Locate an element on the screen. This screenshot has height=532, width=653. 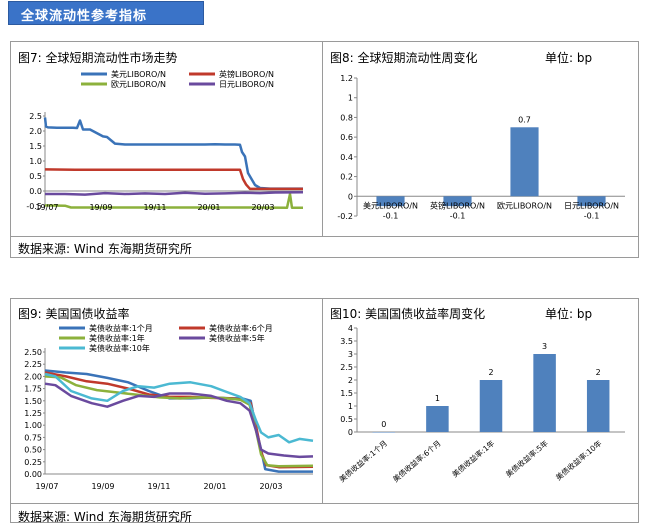
bar-data-label: 0 is located at coordinates (383, 424).